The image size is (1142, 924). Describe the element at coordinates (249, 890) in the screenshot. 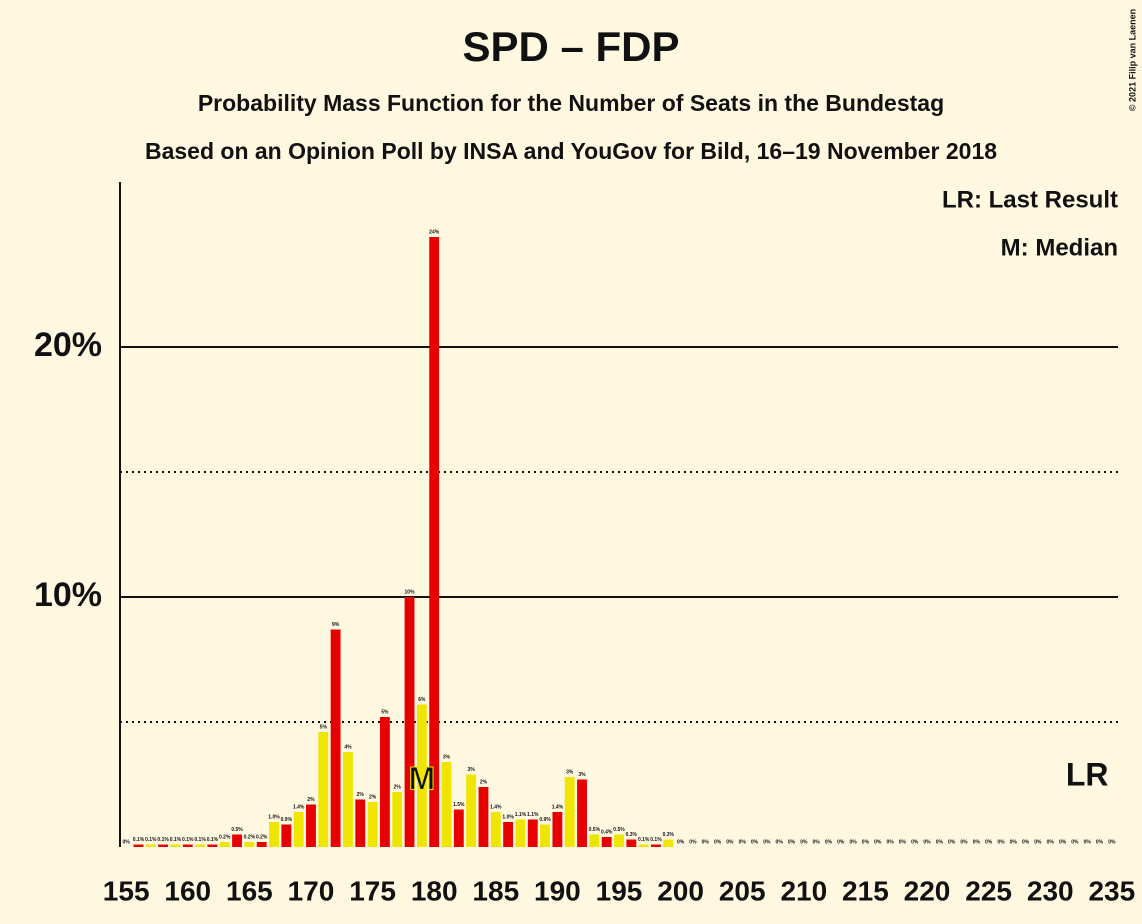

I see `x-tick-label: 165` at that location.